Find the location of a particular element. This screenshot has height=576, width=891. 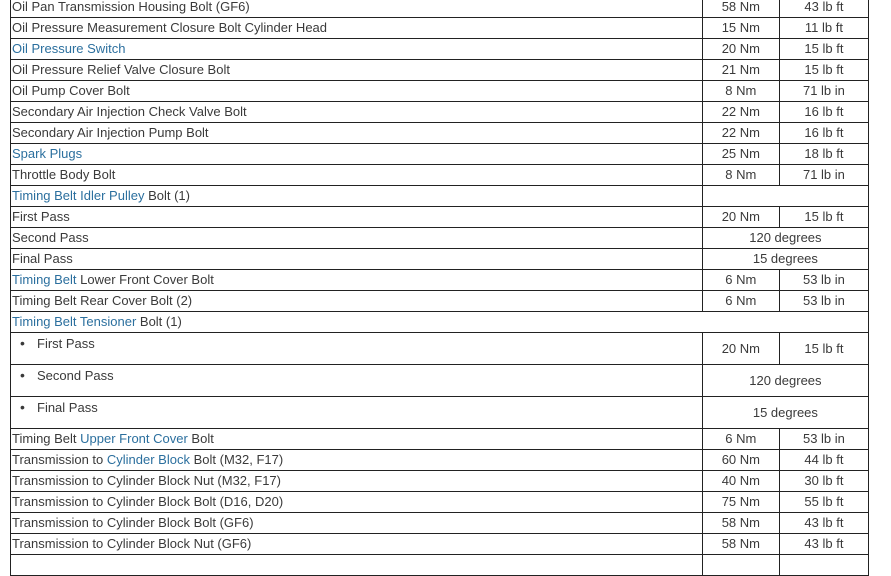

description-link: Timing Belt Idler Pulley is located at coordinates (78, 195).